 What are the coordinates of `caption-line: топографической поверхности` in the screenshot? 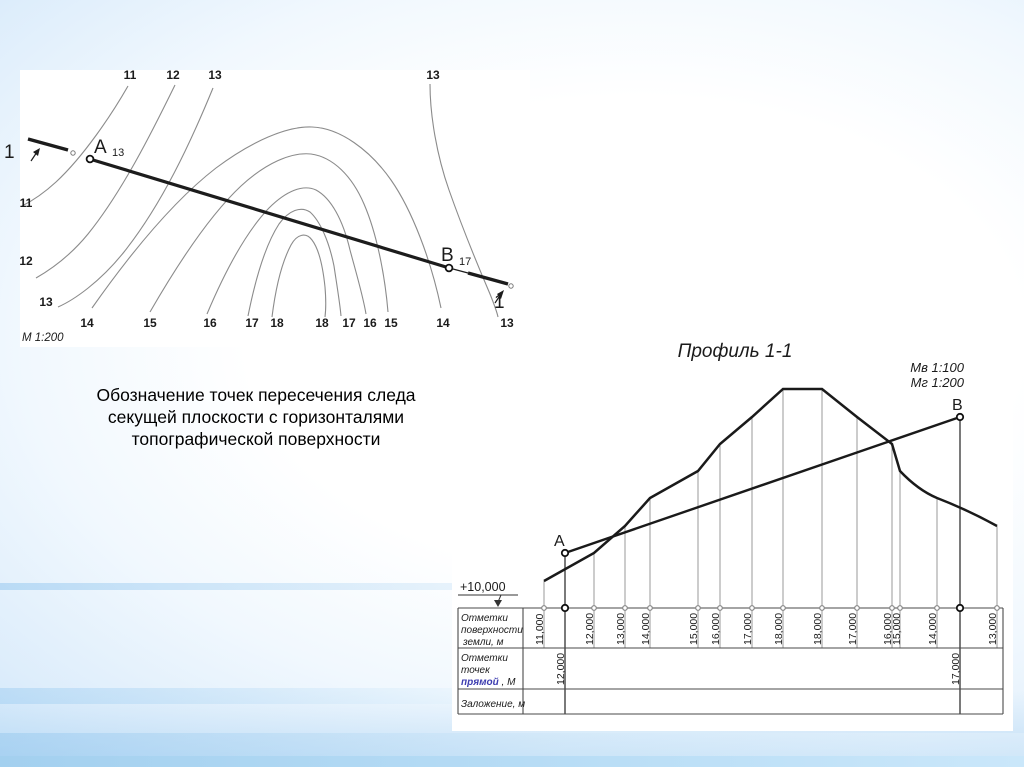 It's located at (256, 439).